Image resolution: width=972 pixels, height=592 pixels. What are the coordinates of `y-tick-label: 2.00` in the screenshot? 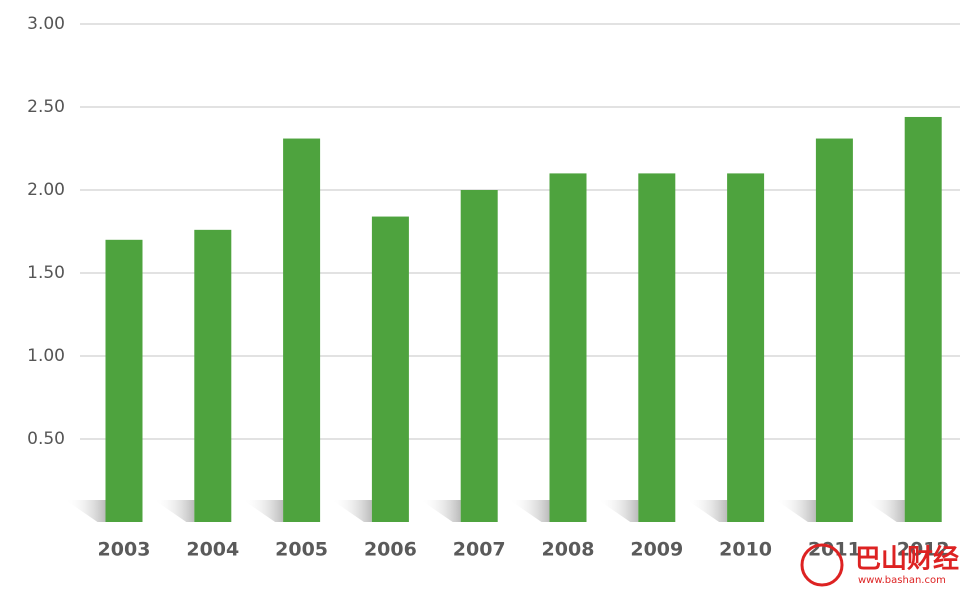 It's located at (46, 190).